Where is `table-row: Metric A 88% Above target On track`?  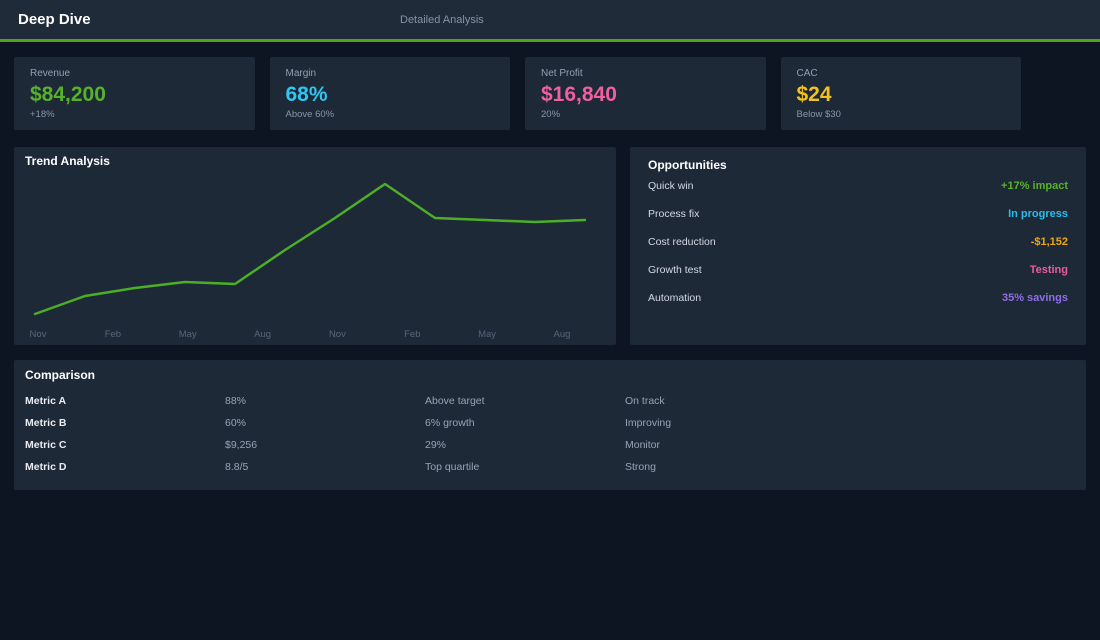 table-row: Metric A 88% Above target On track is located at coordinates (550, 401).